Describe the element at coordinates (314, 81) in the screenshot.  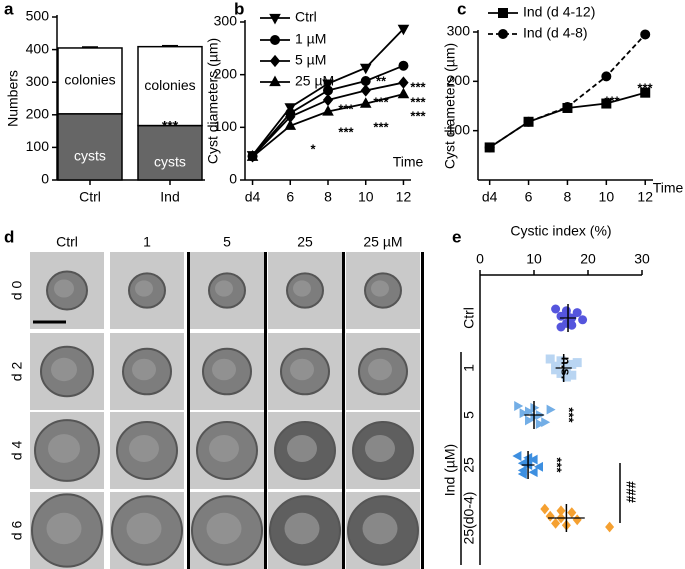
I see `legend-label: 25 µM` at that location.